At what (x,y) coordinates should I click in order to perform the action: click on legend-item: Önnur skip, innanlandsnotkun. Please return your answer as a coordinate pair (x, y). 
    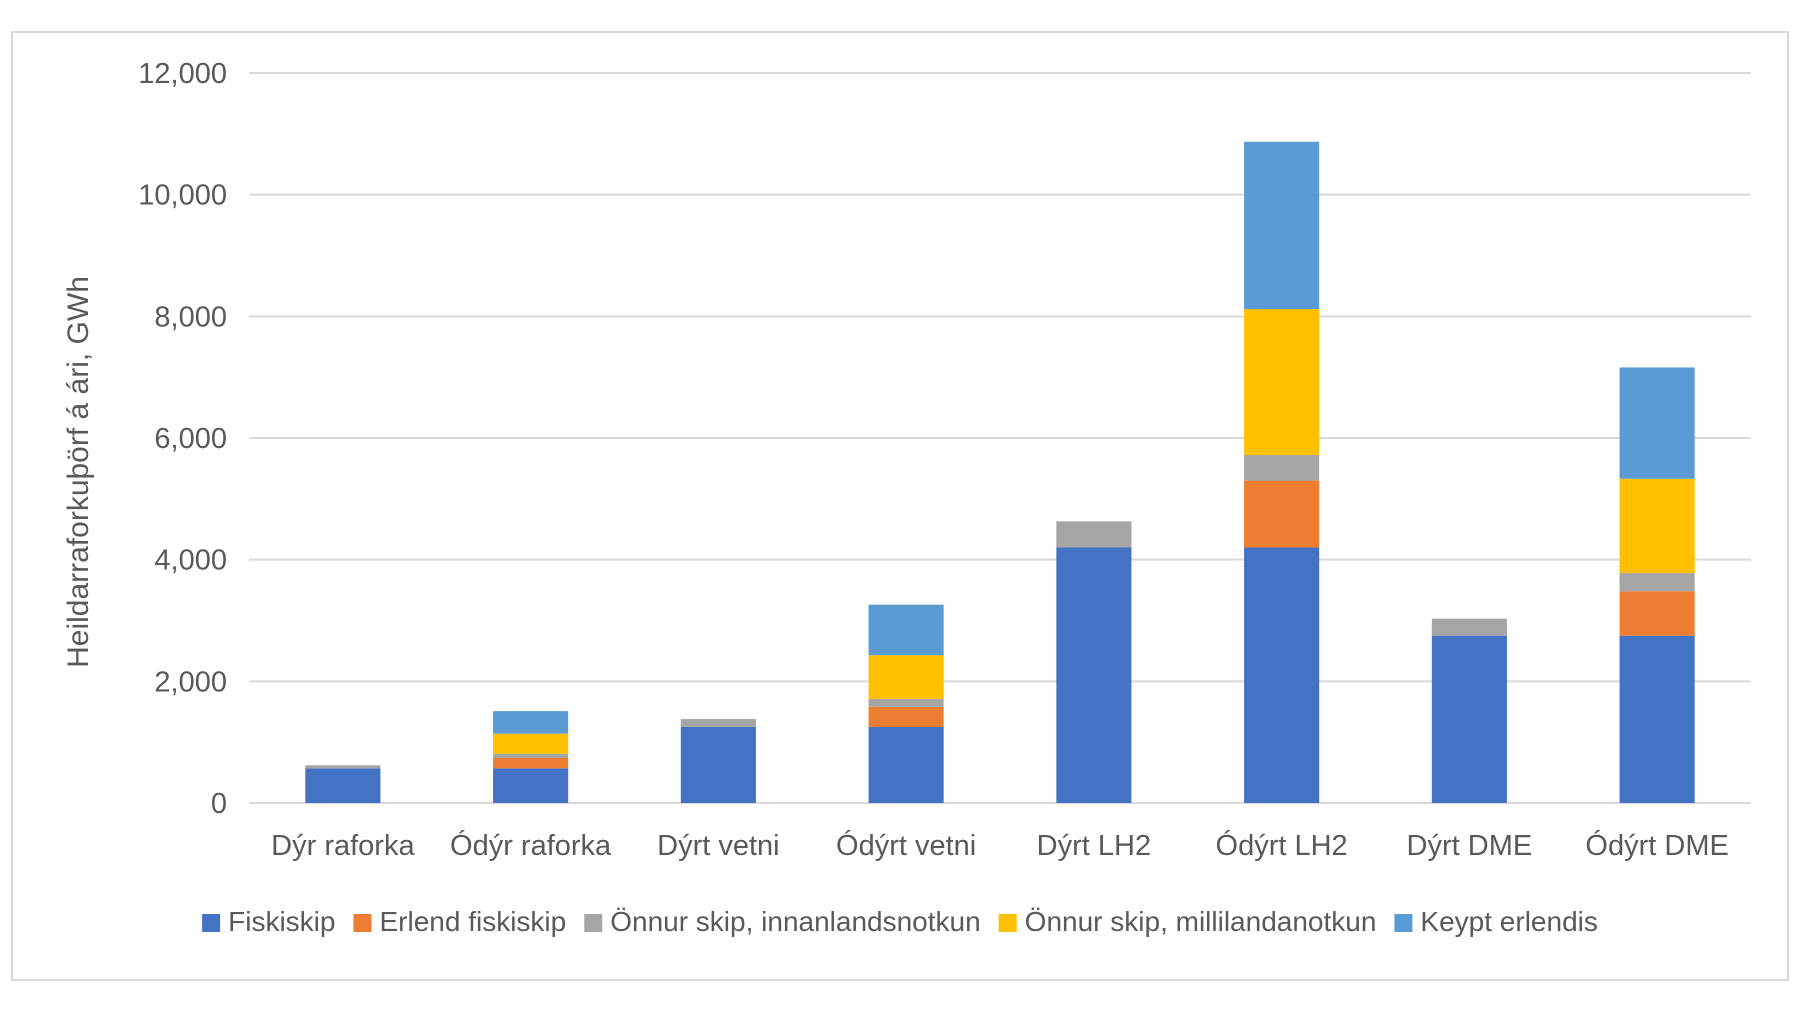
    Looking at the image, I should click on (782, 921).